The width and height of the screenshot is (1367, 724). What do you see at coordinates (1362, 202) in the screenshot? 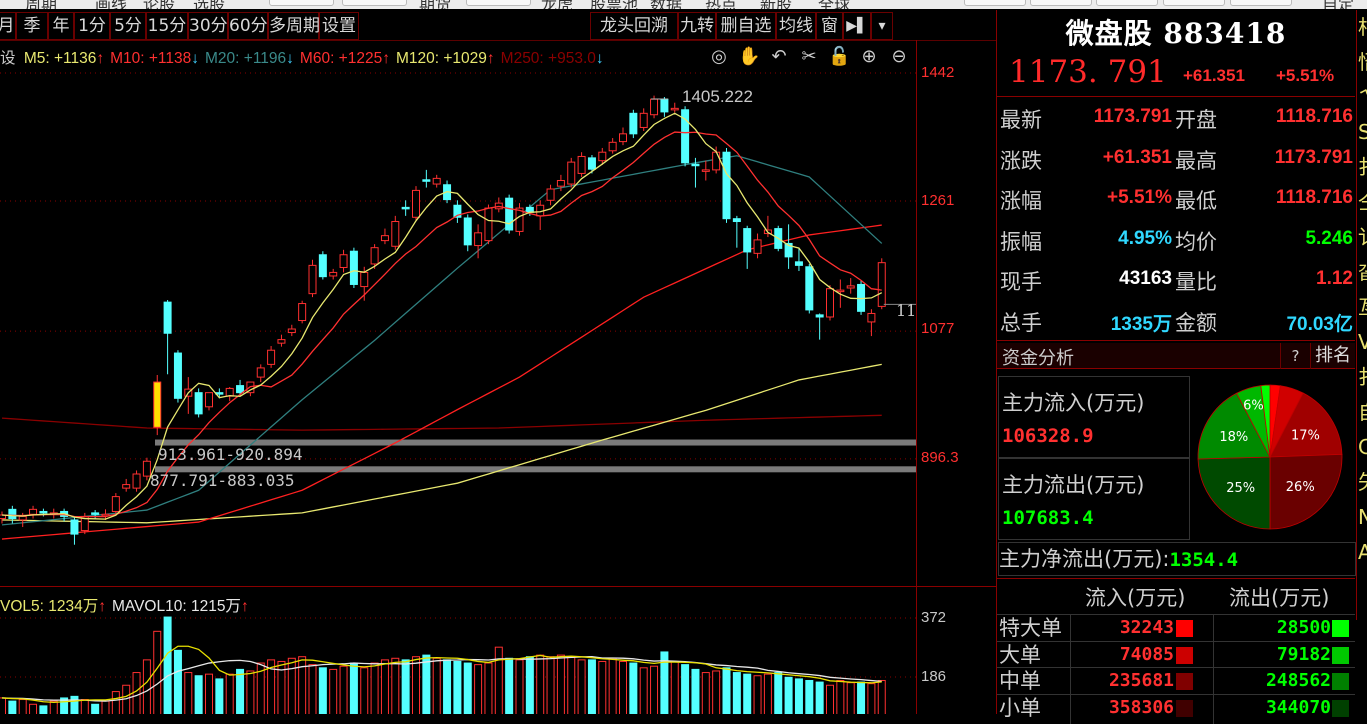
I see `side-news-item: 仝` at bounding box center [1362, 202].